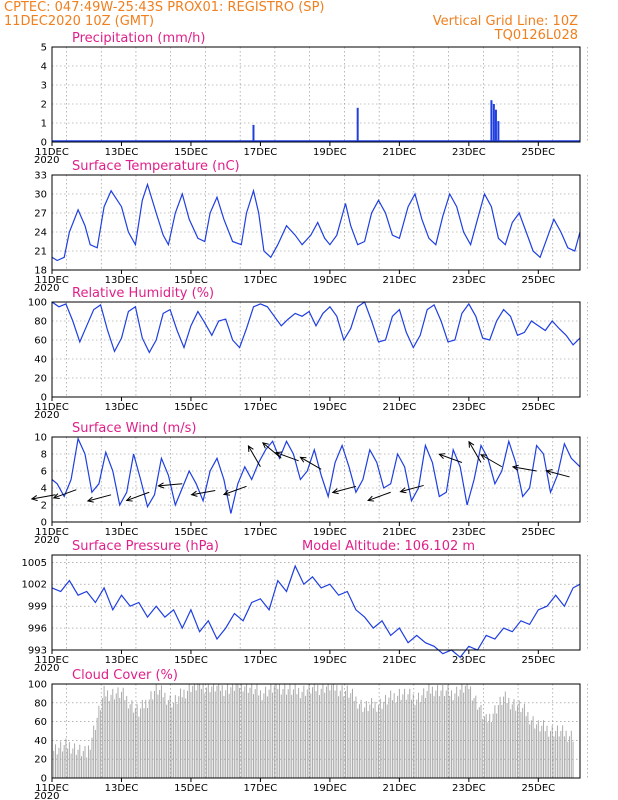 This screenshot has width=618, height=800. I want to click on pressure-xtick-label: 21DEC, so click(400, 660).